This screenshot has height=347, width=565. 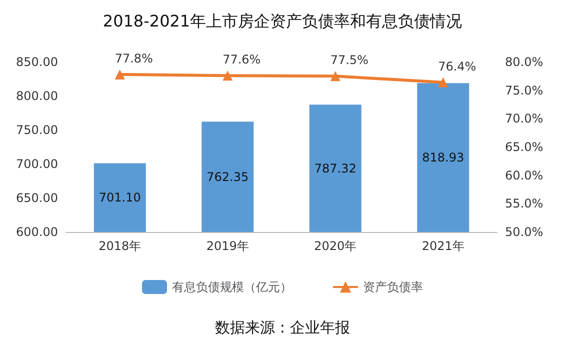 What do you see at coordinates (524, 62) in the screenshot?
I see `y2-tick-label: 80.0%` at bounding box center [524, 62].